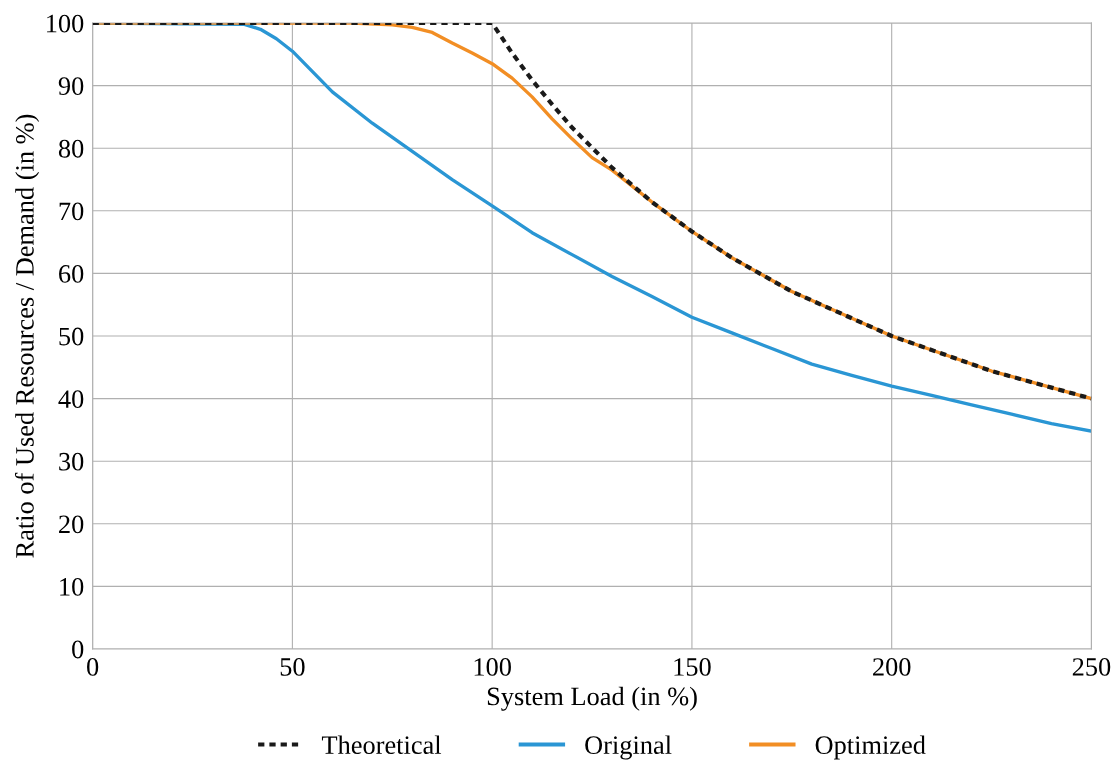 The image size is (1116, 768). I want to click on x-tick-label: 50, so click(292, 667).